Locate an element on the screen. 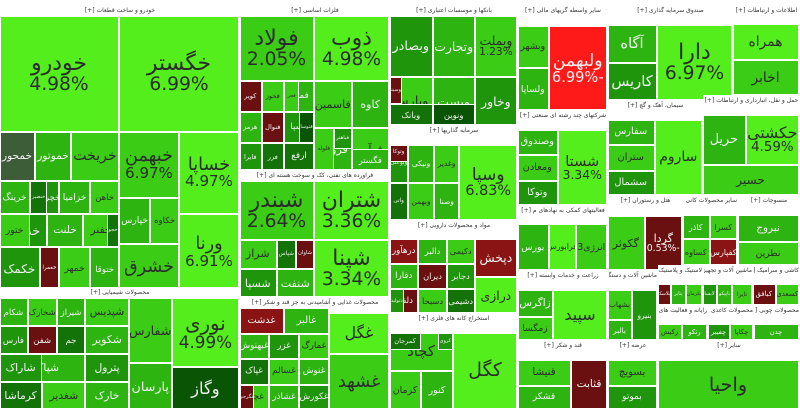  stock-tile: چفیبر is located at coordinates (719, 331).